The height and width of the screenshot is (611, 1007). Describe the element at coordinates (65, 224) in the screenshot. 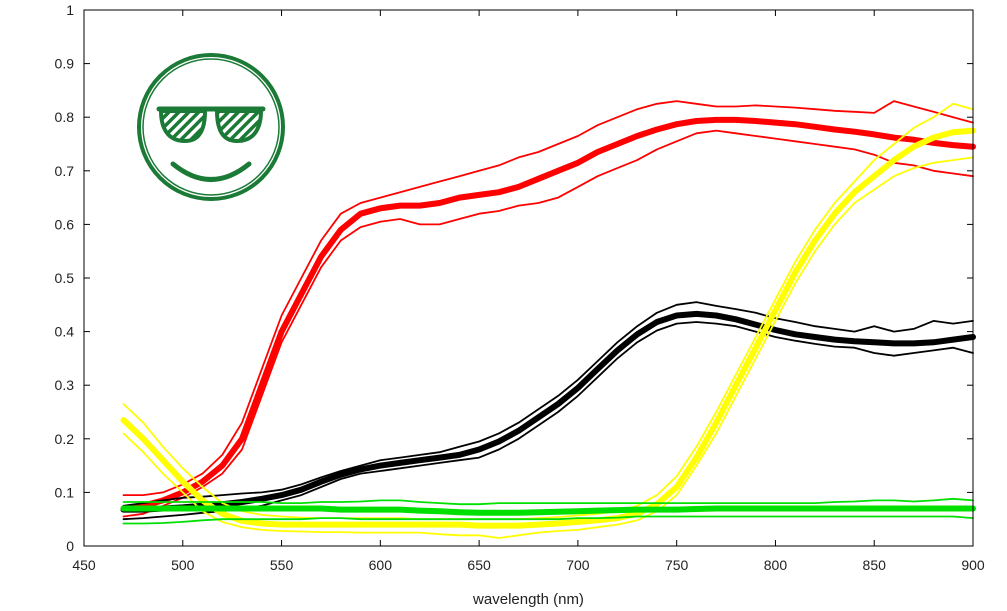

I see `y-tick-label: 0.6` at that location.